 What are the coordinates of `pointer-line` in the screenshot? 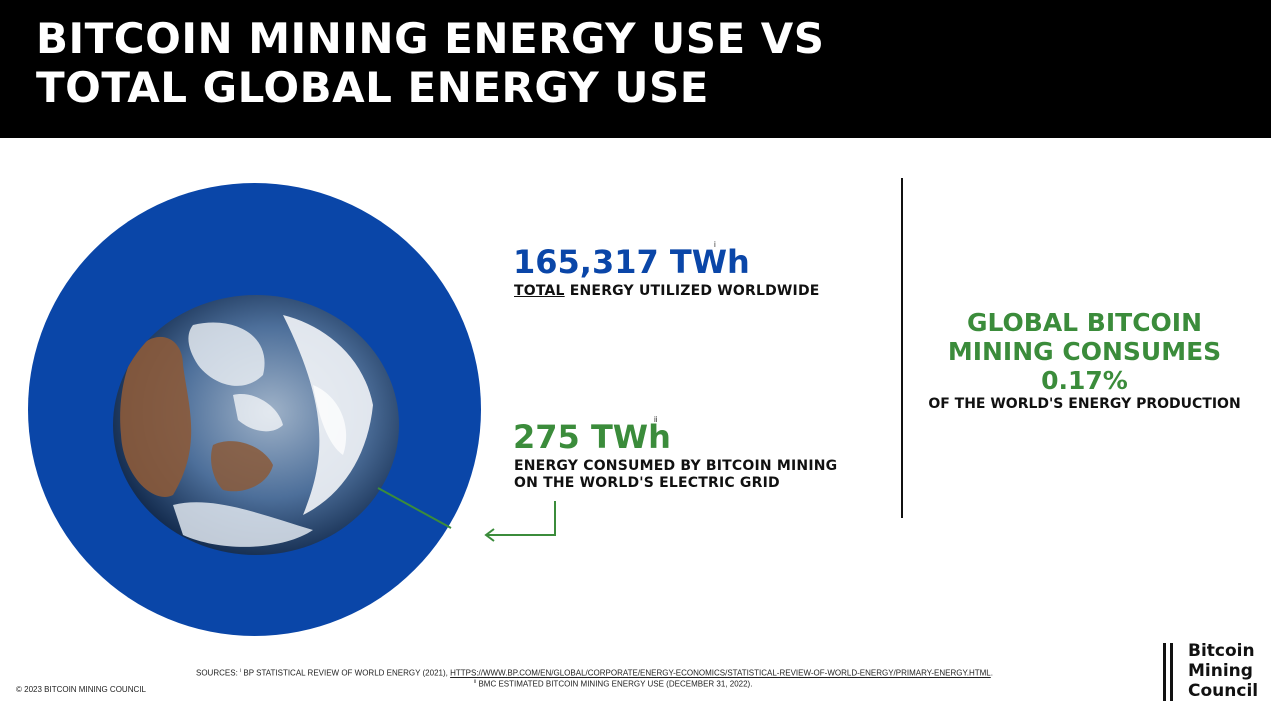 It's located at (414, 508).